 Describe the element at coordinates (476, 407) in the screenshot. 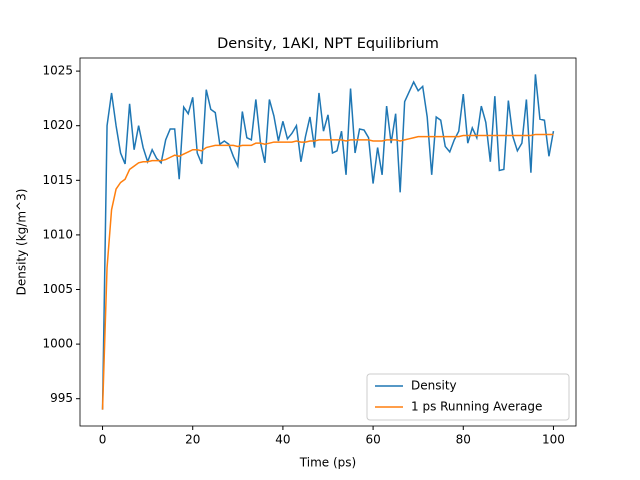

I see `legend-label: 1 ps Running Average` at that location.